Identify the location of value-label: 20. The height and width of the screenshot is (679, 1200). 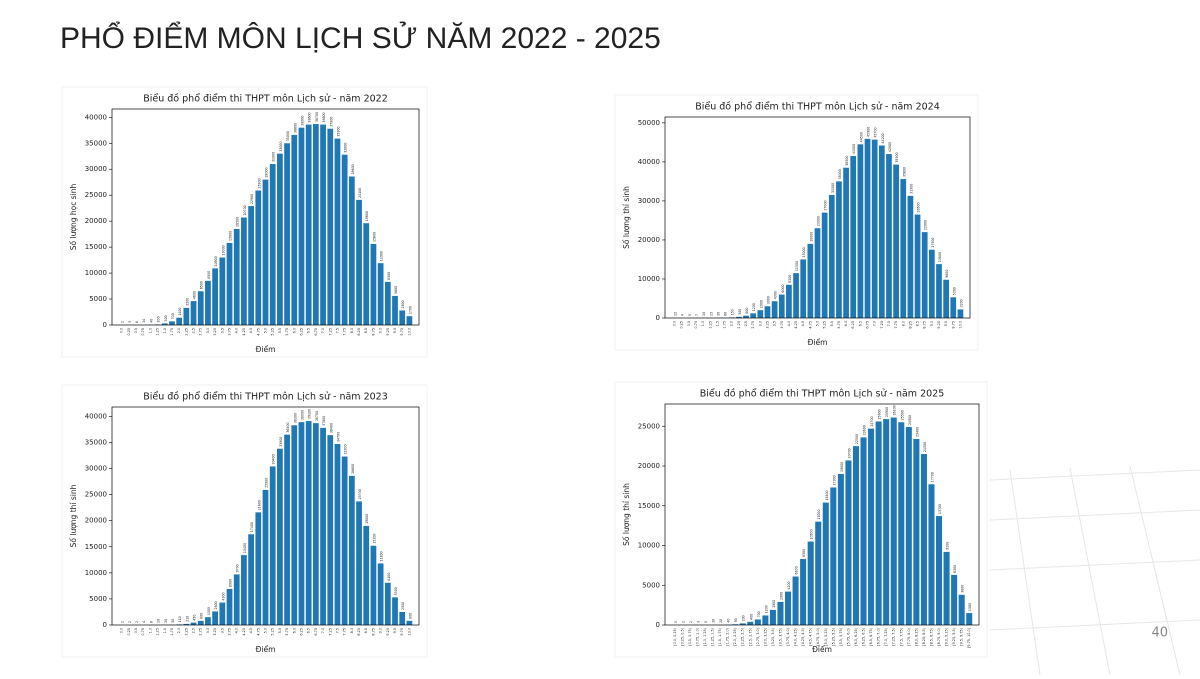
(166, 621).